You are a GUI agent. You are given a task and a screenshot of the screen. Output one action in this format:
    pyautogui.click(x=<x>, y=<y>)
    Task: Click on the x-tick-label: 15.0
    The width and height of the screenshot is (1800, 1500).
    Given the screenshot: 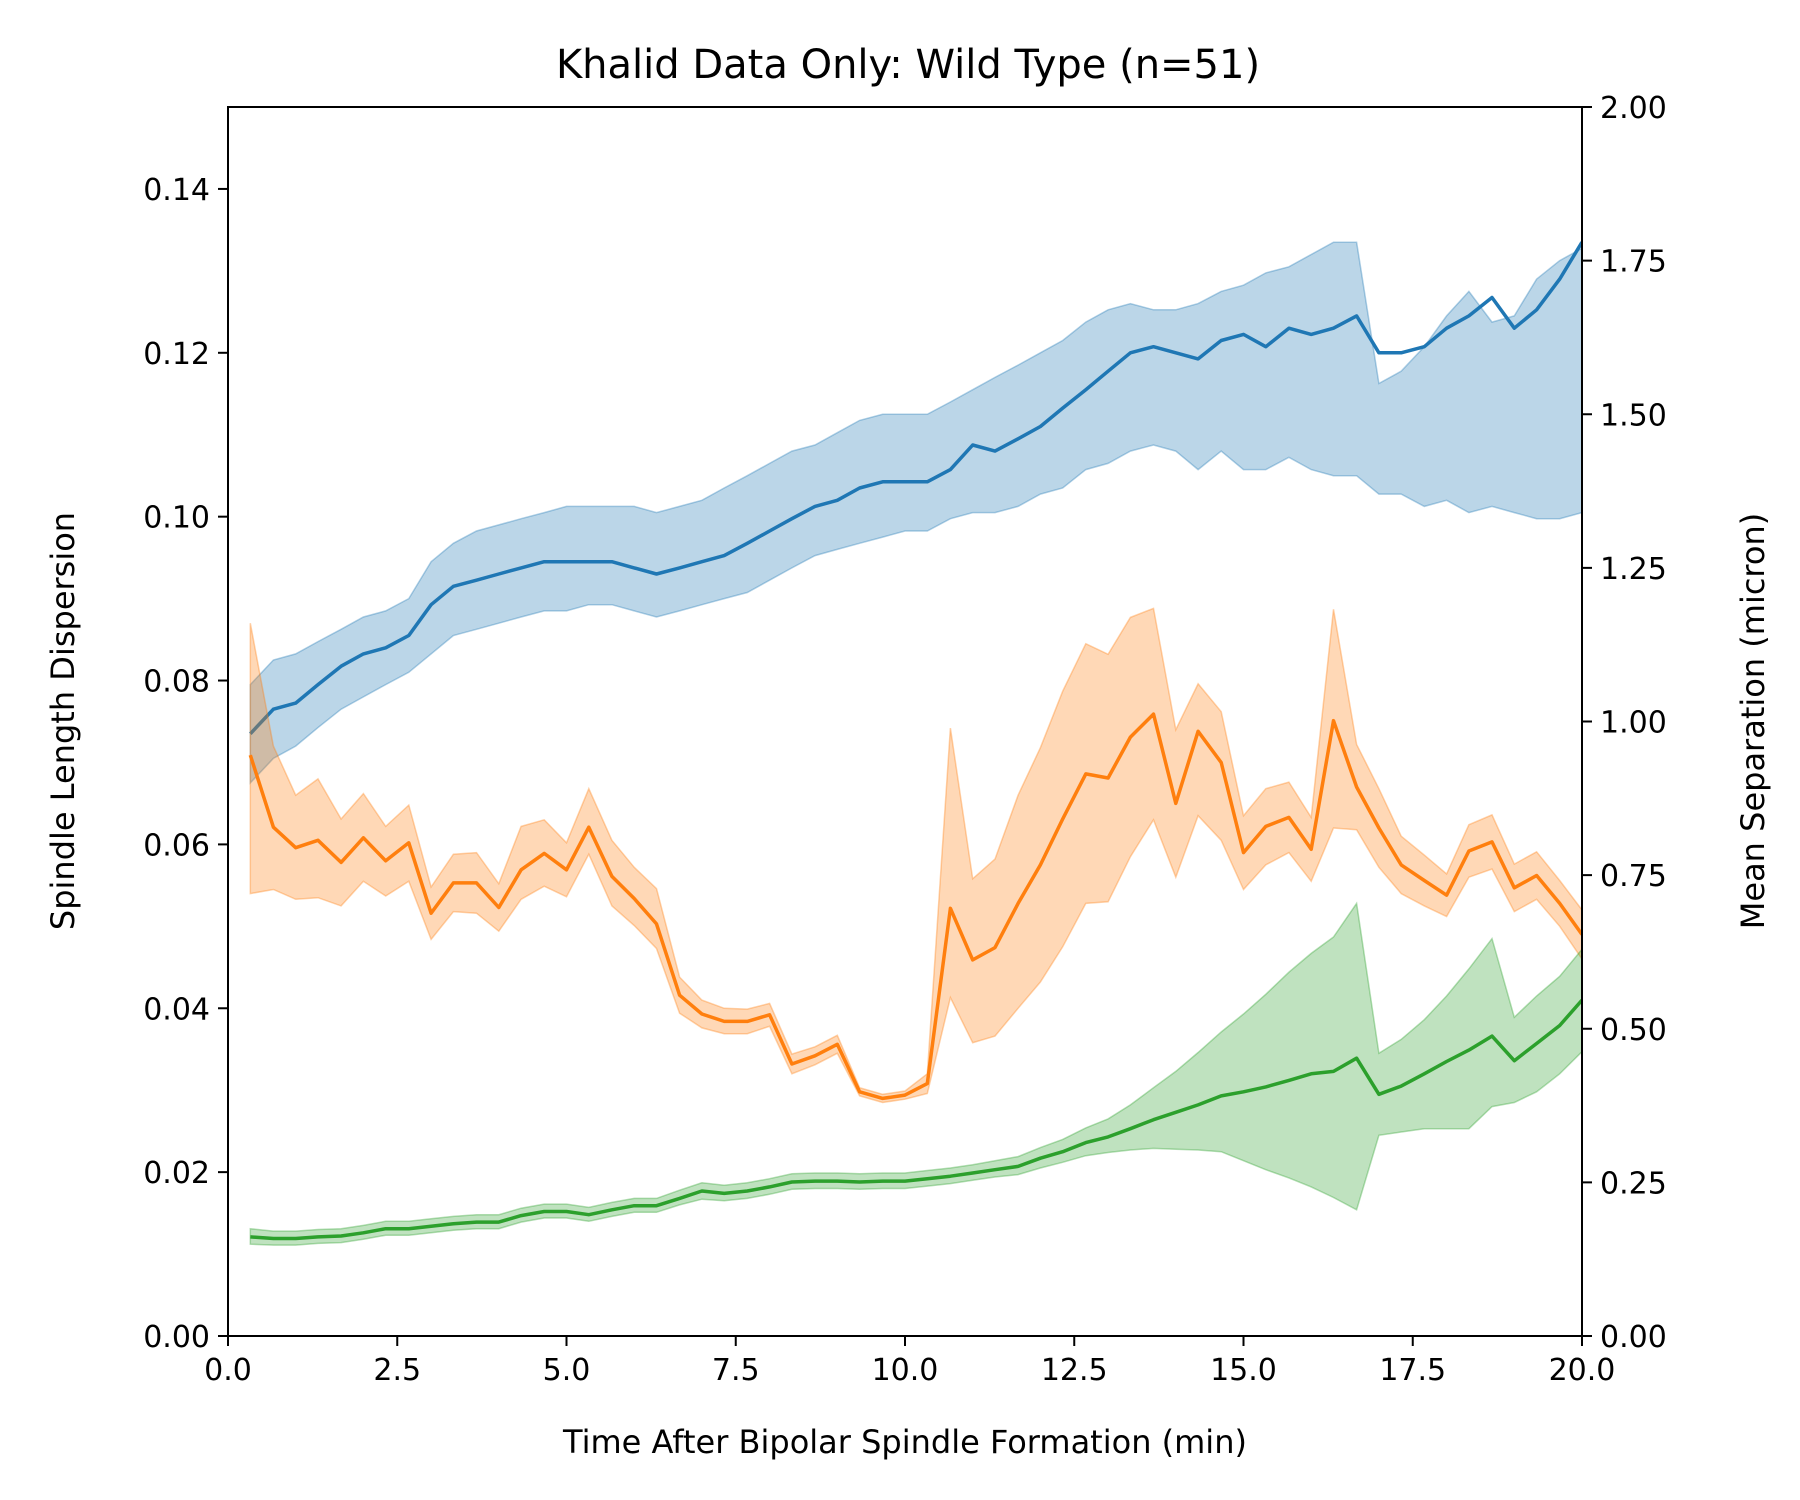 What is the action you would take?
    pyautogui.click(x=1243, y=1370)
    